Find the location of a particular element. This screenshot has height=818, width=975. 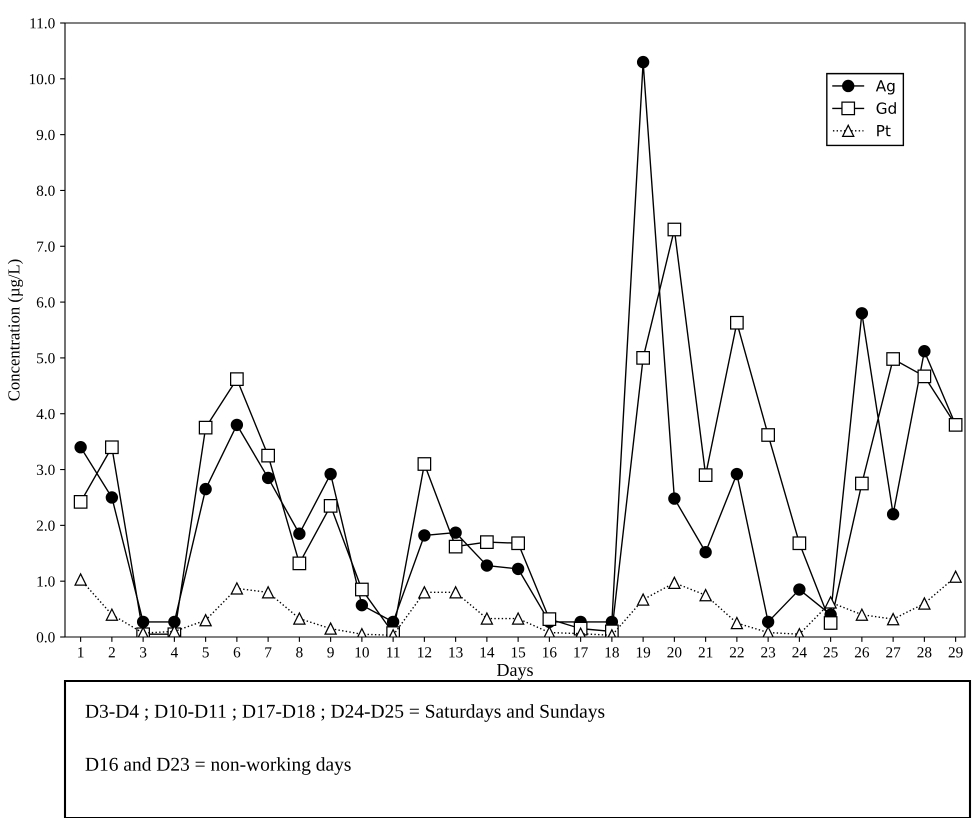

y-tick-label: 11.0 is located at coordinates (42, 23).